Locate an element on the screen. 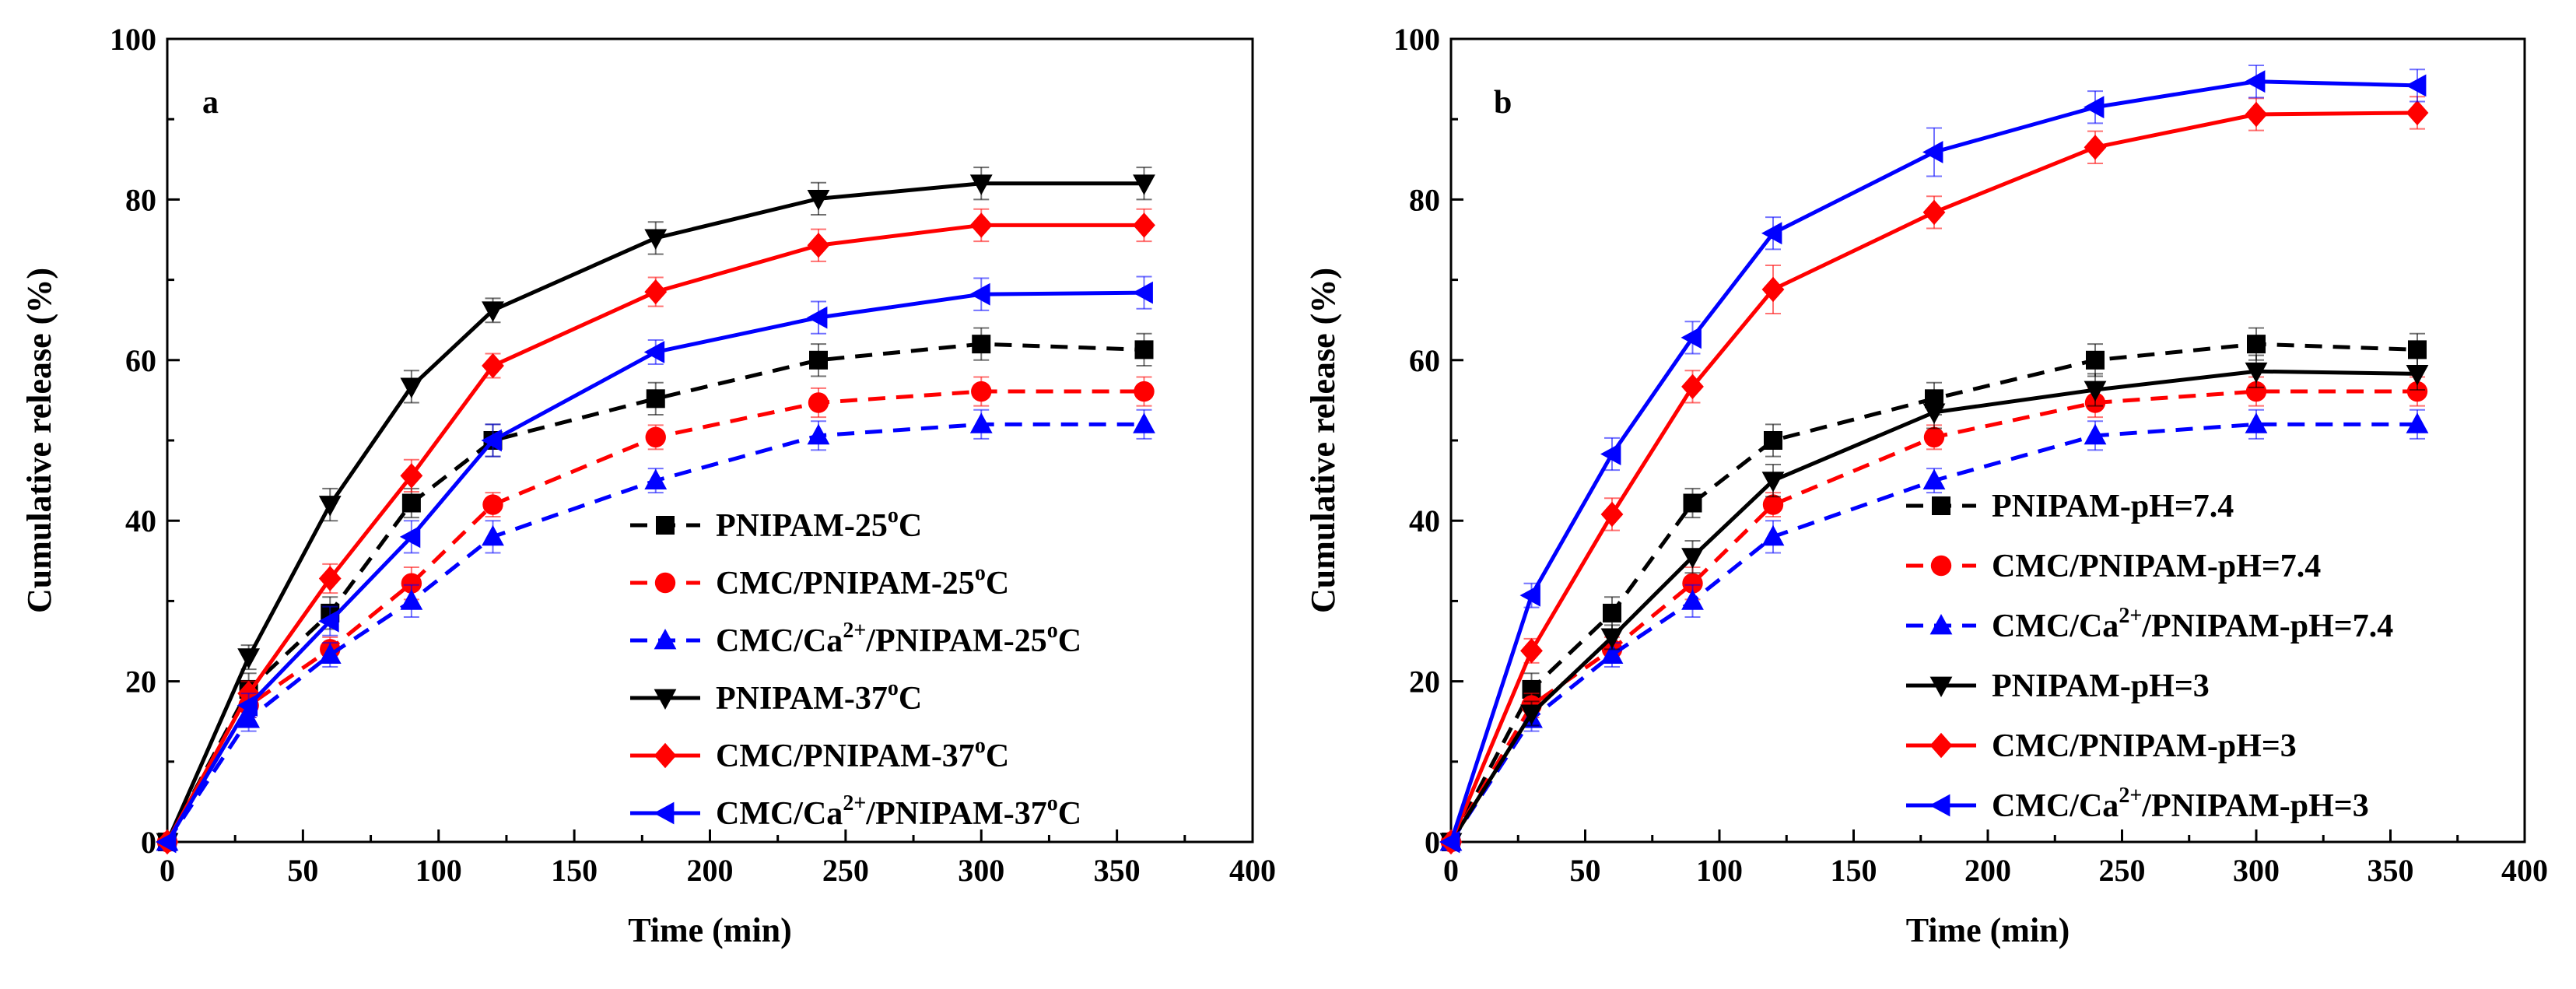 The width and height of the screenshot is (2576, 989). legend-label: PNIPAM-37oC is located at coordinates (819, 696).